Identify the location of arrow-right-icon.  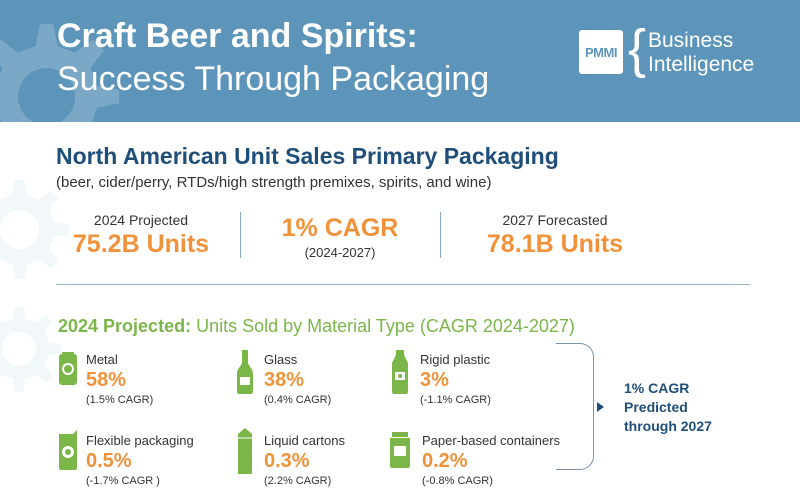
(600, 407).